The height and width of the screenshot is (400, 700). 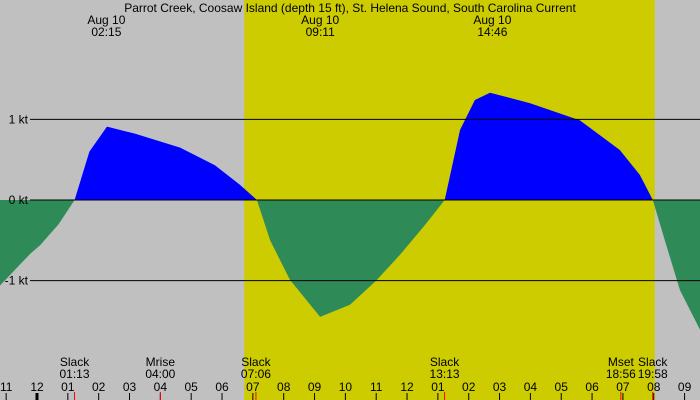 What do you see at coordinates (492, 32) in the screenshot?
I see `peak-time: 14:46` at bounding box center [492, 32].